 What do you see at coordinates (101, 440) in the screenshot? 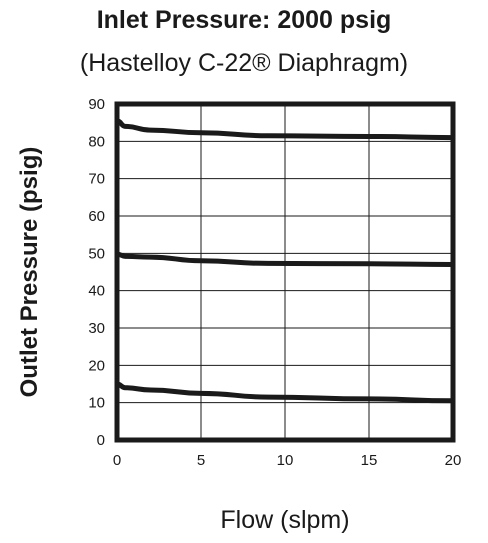
I see `y-tick-label-0: 0` at bounding box center [101, 440].